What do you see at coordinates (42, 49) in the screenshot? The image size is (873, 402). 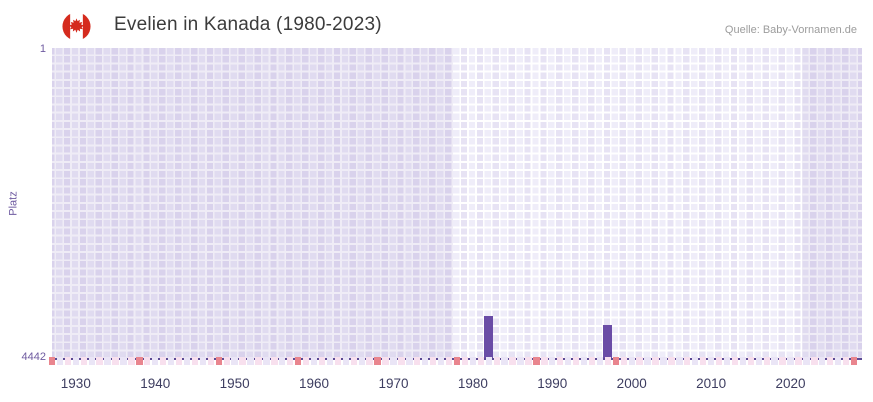 I see `y-tick-top: 1` at bounding box center [42, 49].